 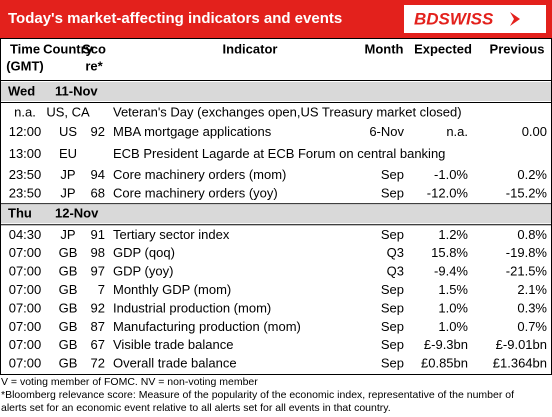 What do you see at coordinates (532, 289) in the screenshot?
I see `cell-previous: 2.1%` at bounding box center [532, 289].